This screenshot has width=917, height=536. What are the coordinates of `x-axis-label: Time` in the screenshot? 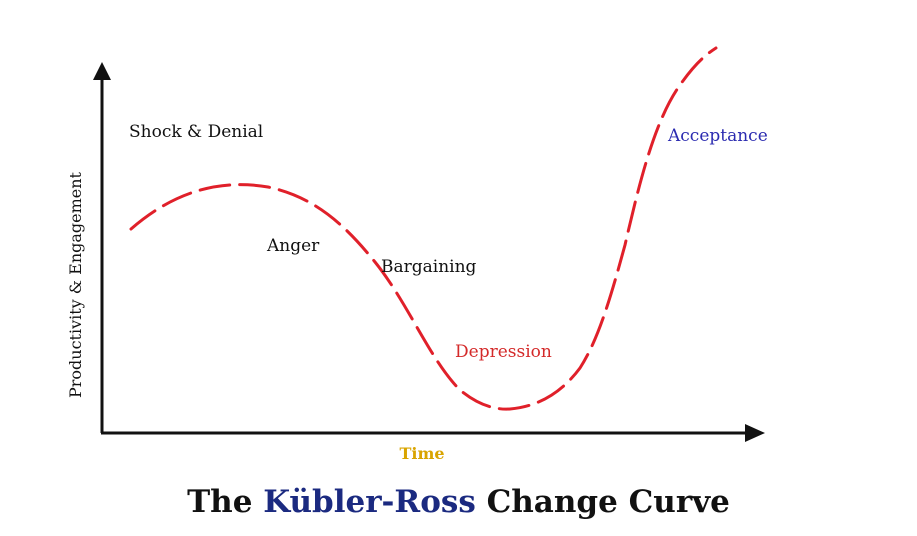 It's located at (421, 453).